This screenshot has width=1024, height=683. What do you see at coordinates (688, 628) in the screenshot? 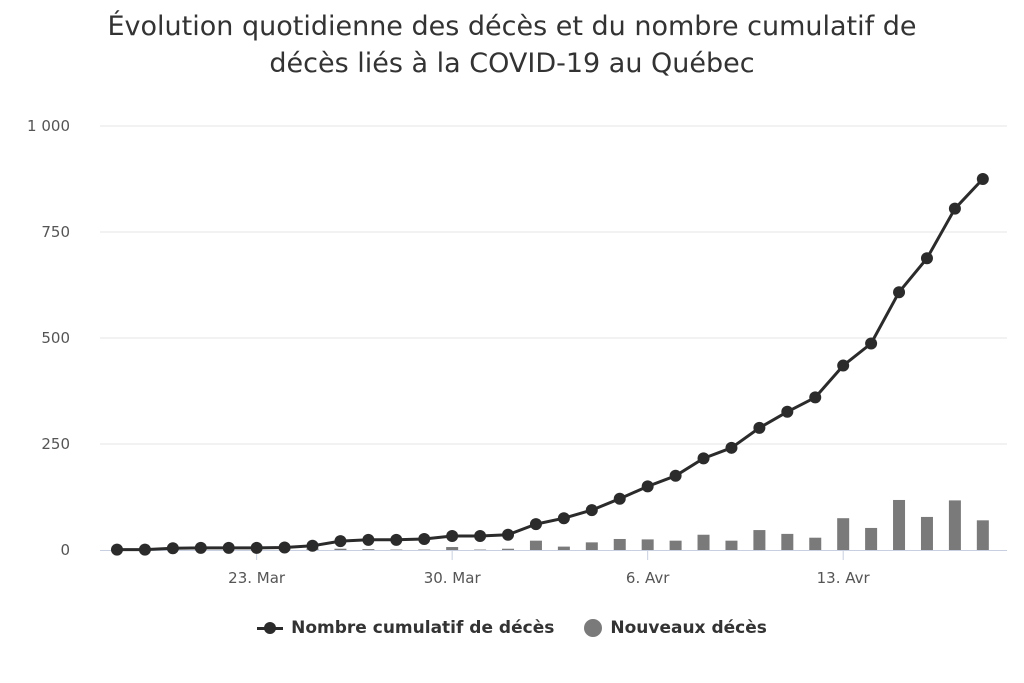
I see `legend-label-nouveaux: Nouveaux décès` at bounding box center [688, 628].